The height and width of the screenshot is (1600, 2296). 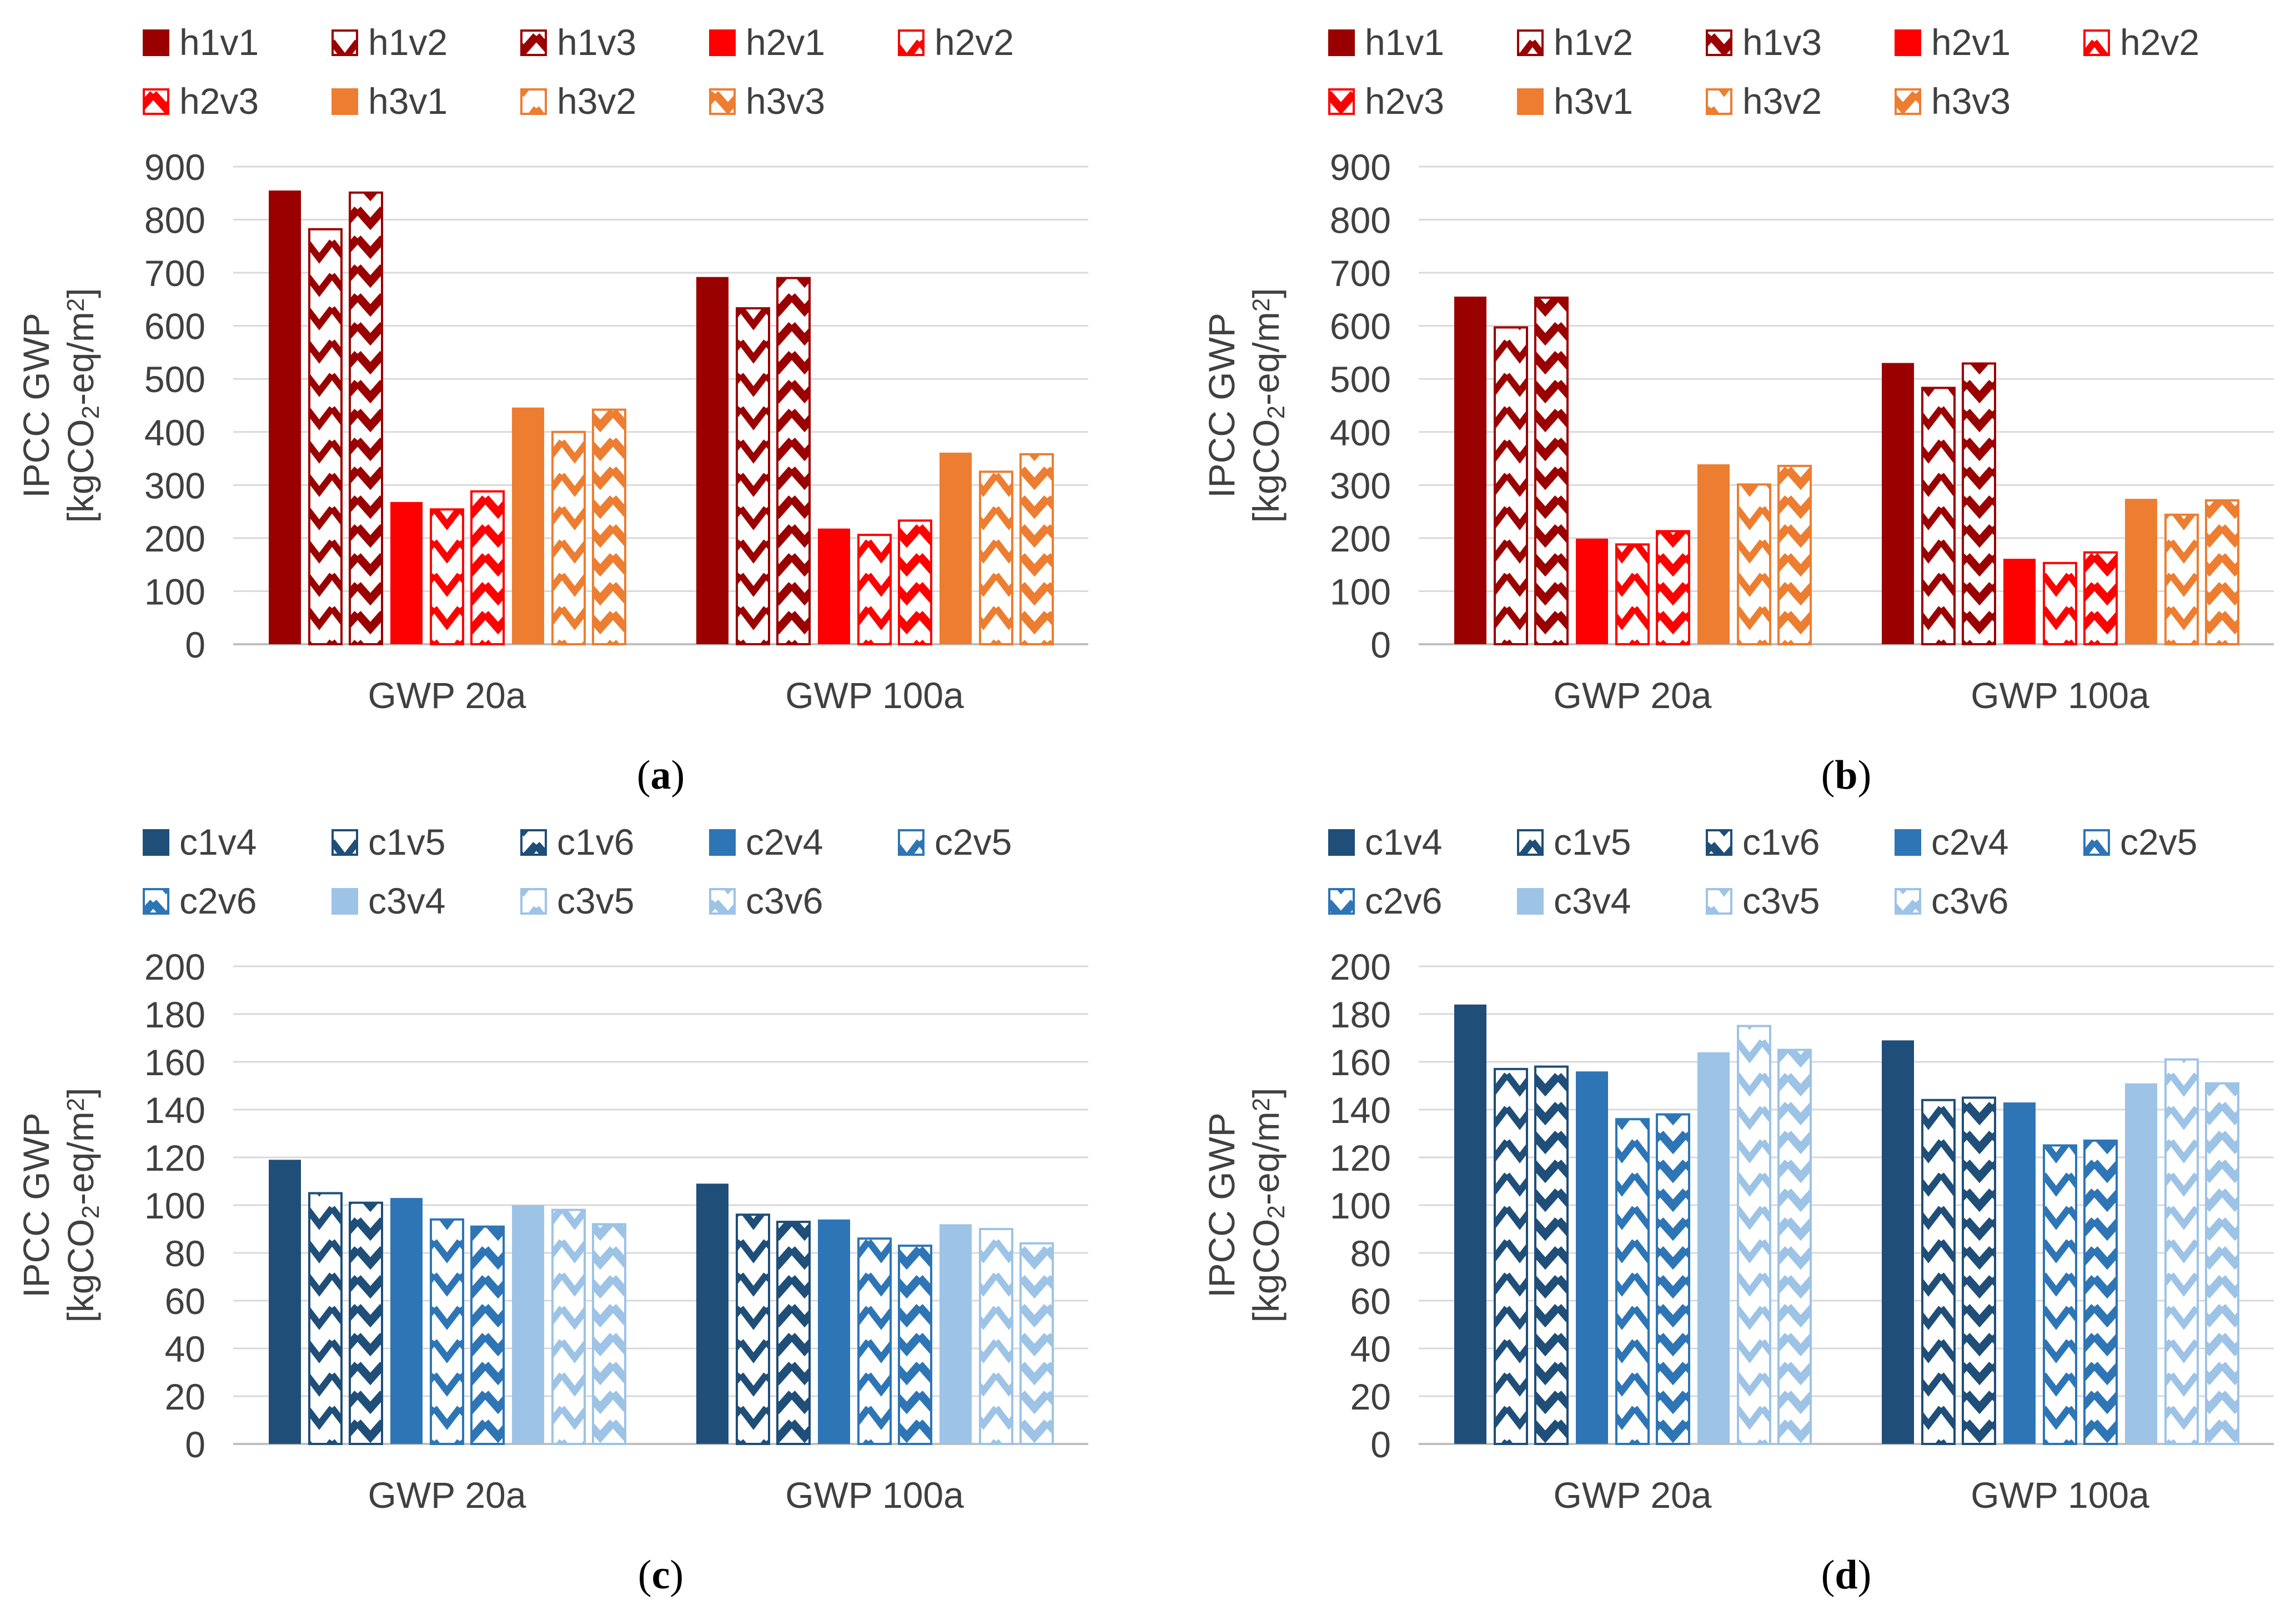 I want to click on legend-label-h1v2: h1v2, so click(x=408, y=42).